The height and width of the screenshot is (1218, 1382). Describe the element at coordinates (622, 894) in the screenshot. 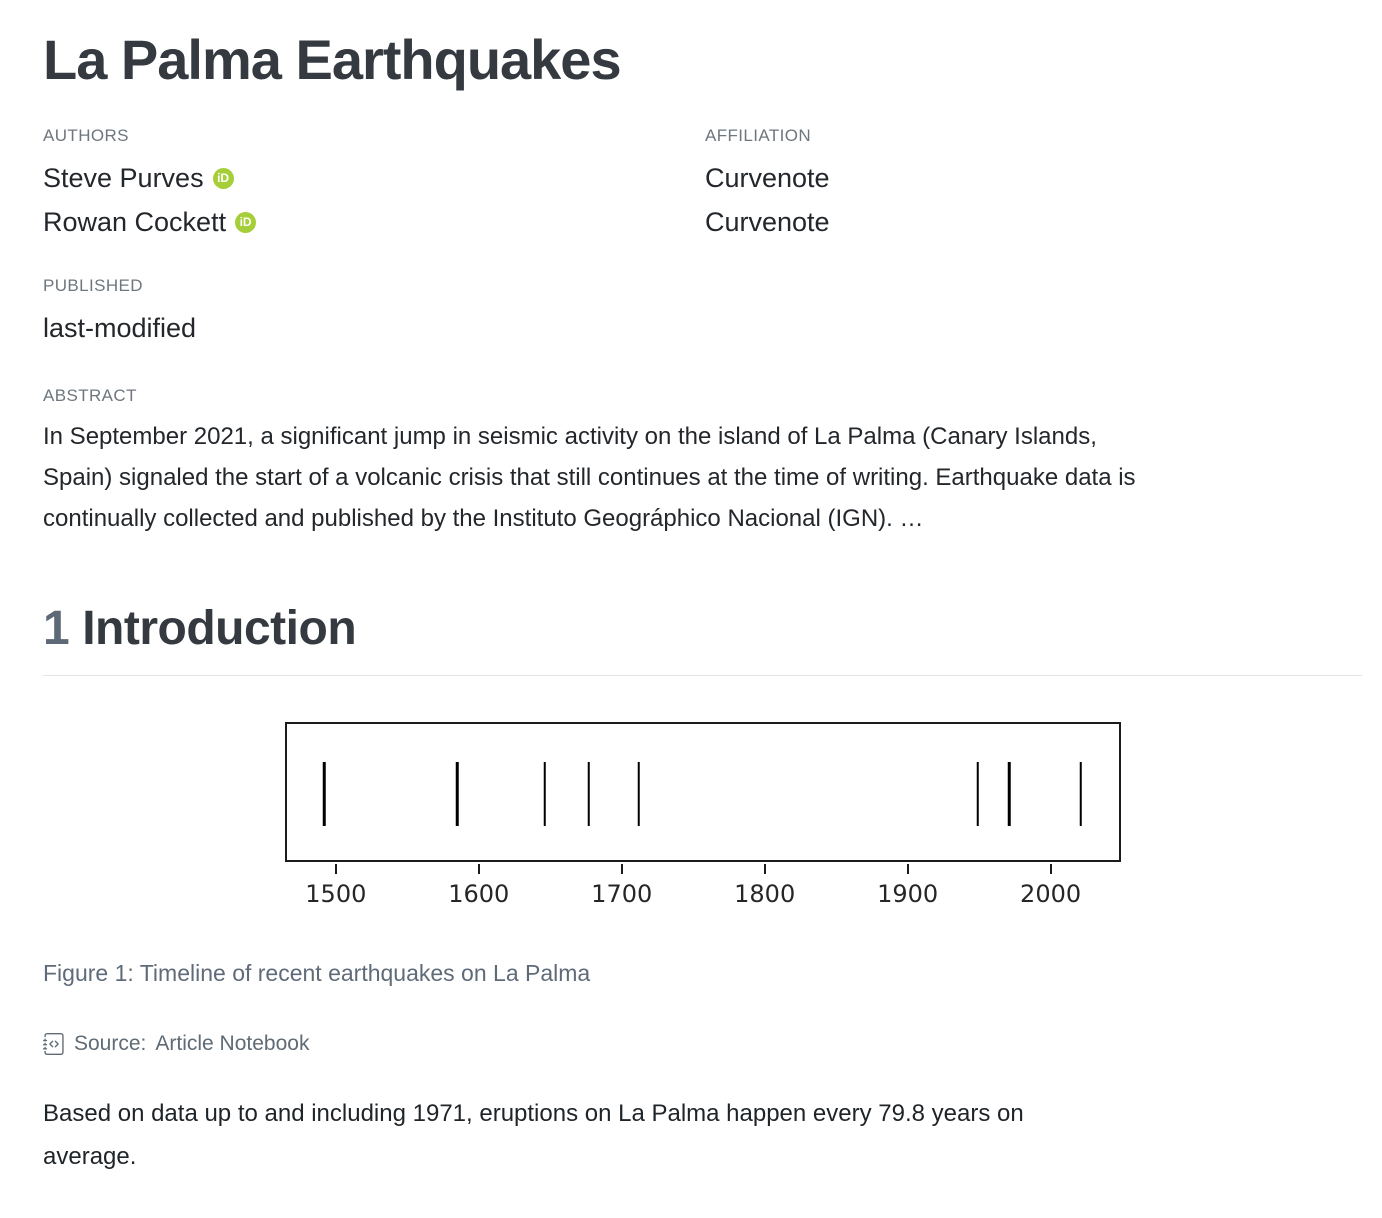

I see `x-axis-tick-label: 1700` at that location.